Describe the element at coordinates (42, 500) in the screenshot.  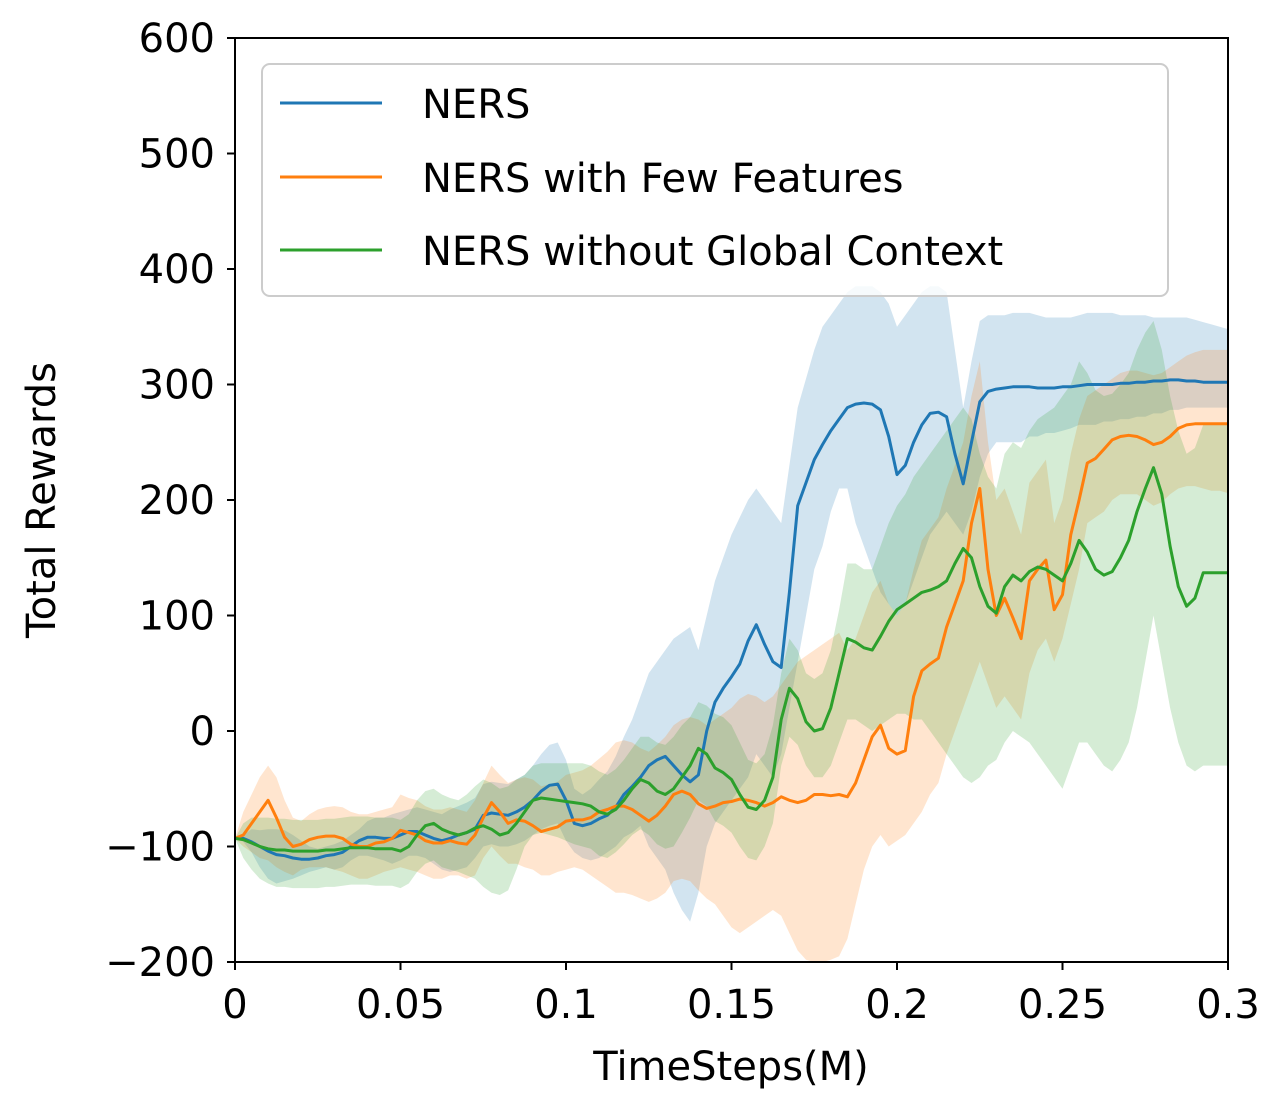
I see `y-axis-title: Total Rewards` at that location.